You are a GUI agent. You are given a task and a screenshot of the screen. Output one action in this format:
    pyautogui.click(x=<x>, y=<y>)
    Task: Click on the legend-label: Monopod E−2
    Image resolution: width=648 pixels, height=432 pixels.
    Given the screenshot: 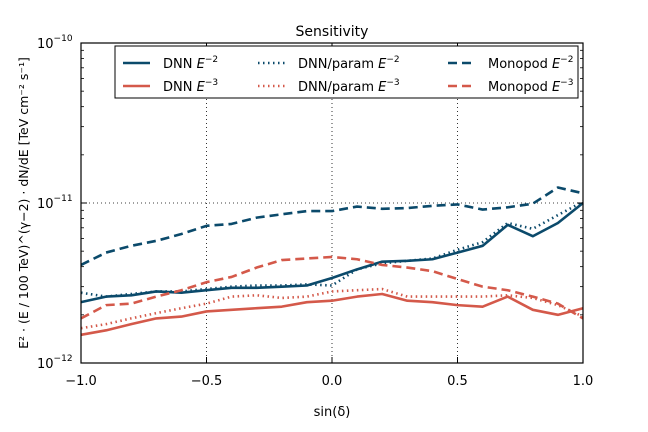 What is the action you would take?
    pyautogui.click(x=530, y=63)
    